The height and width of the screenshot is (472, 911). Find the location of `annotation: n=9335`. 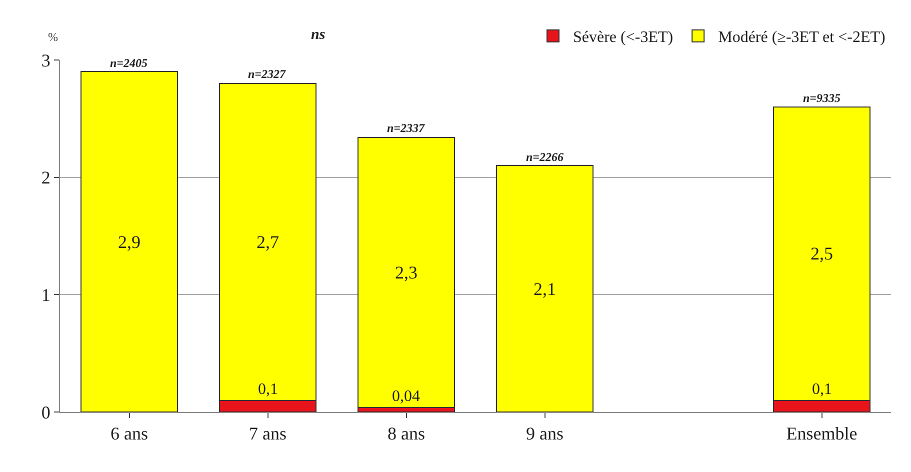

annotation: n=9335 is located at coordinates (822, 98).